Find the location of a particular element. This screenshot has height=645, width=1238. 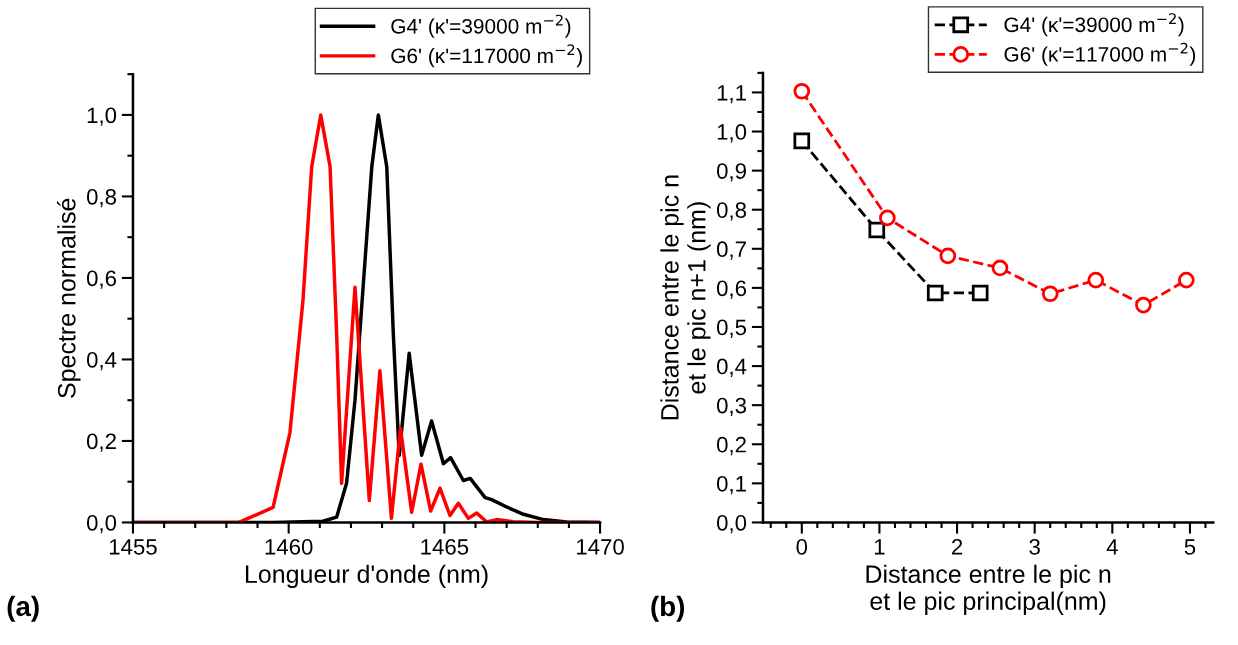

x-tick-label: 3 is located at coordinates (1034, 547).